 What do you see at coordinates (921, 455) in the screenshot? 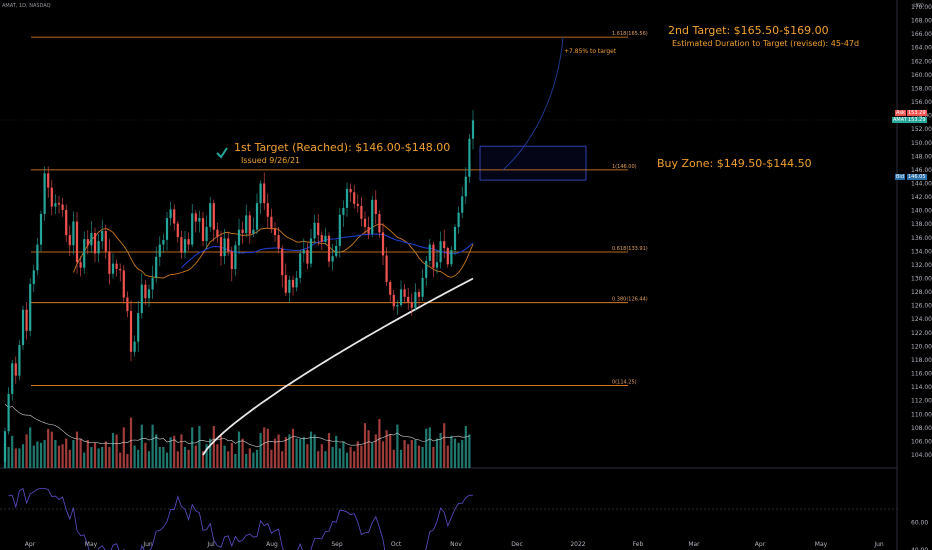
I see `price-tick-label: 104.00` at bounding box center [921, 455].